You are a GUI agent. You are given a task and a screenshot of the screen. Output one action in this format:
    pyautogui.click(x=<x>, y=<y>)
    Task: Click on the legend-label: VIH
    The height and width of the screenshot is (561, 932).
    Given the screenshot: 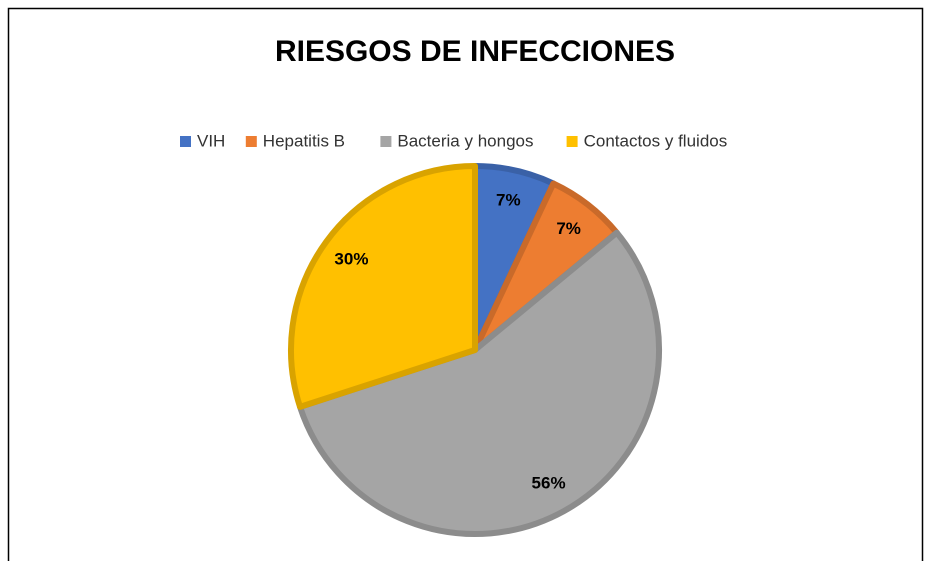 What is the action you would take?
    pyautogui.click(x=211, y=140)
    